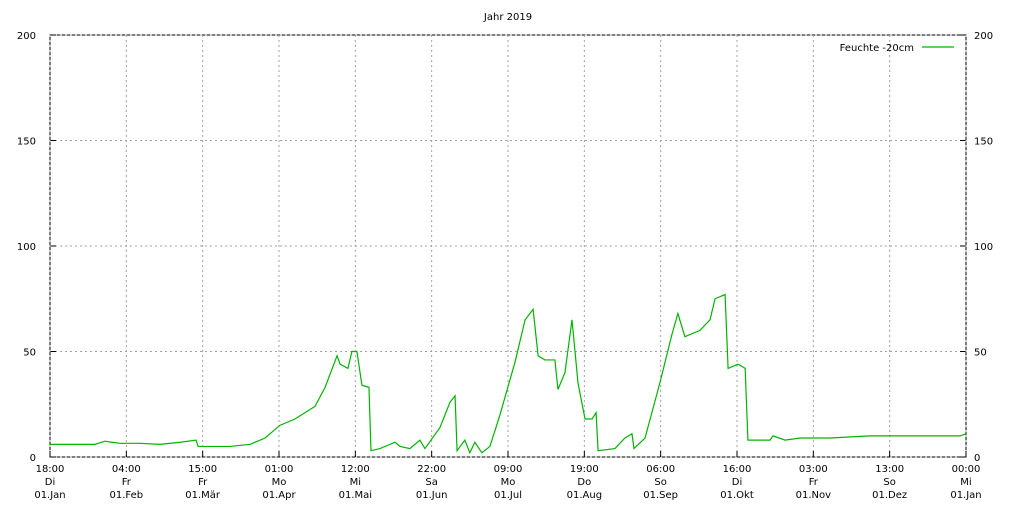 The image size is (1015, 507). What do you see at coordinates (965, 482) in the screenshot?
I see `x-tick-label: 00:00 Mi 01.Jan` at bounding box center [965, 482].